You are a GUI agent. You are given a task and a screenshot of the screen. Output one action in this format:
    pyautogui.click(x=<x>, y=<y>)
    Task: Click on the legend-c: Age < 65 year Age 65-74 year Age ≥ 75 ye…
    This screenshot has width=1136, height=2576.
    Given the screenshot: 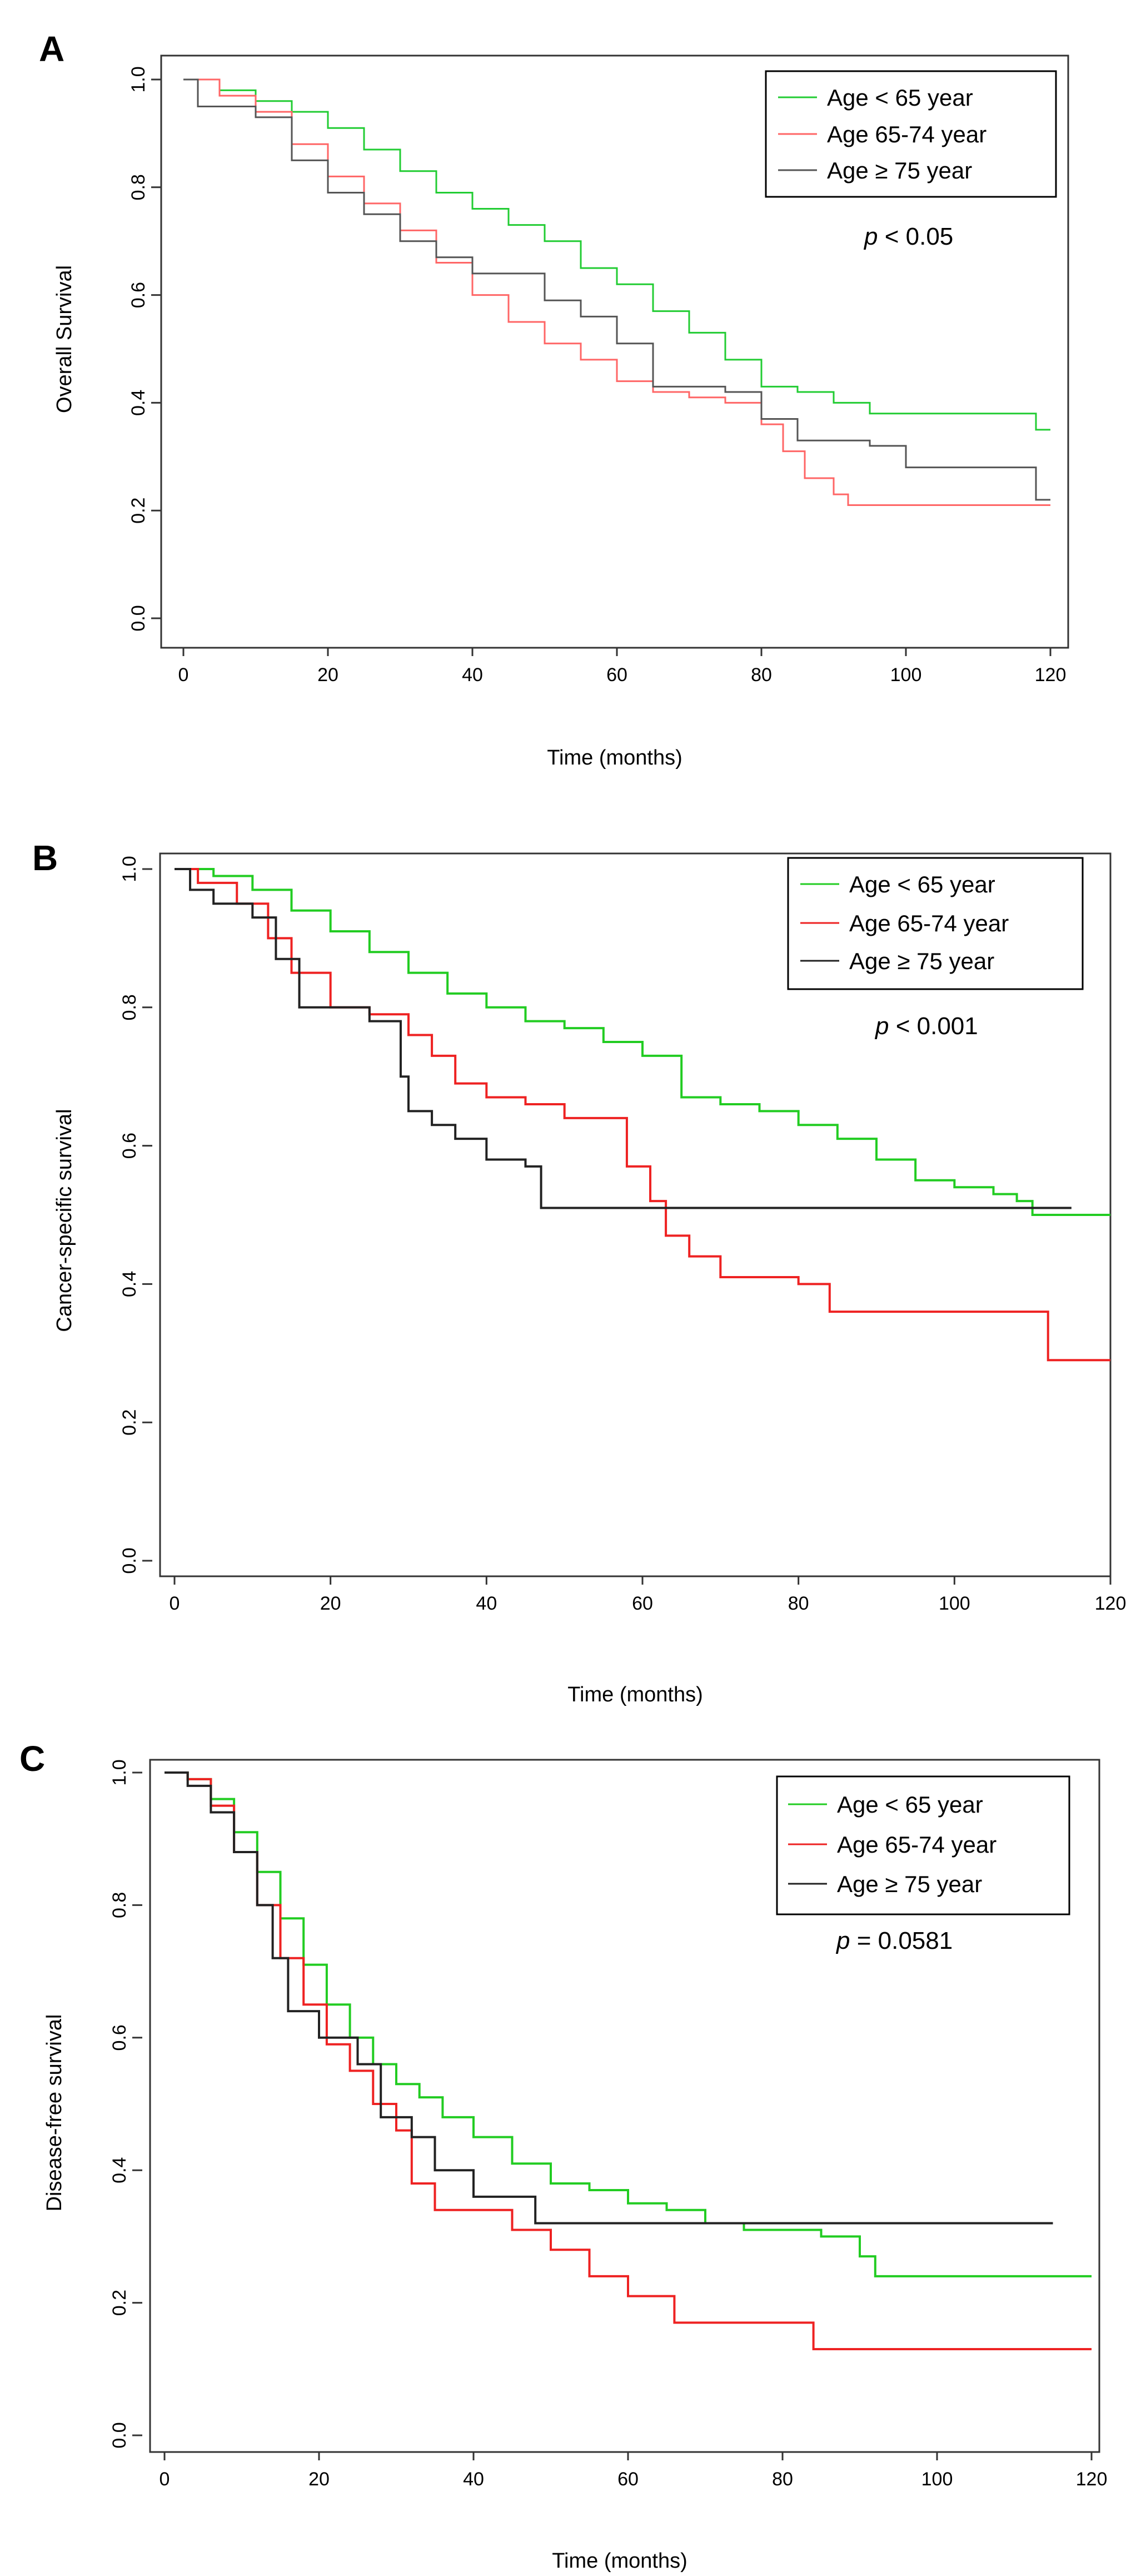 What is the action you would take?
    pyautogui.click(x=923, y=1845)
    